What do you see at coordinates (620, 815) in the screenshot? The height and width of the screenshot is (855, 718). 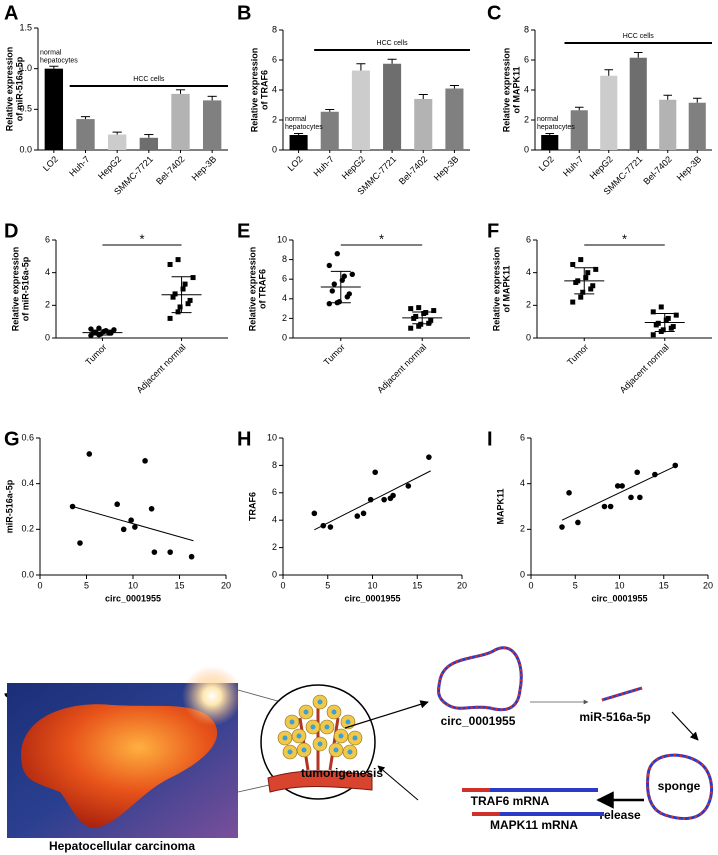 I see `release-label: release` at bounding box center [620, 815].